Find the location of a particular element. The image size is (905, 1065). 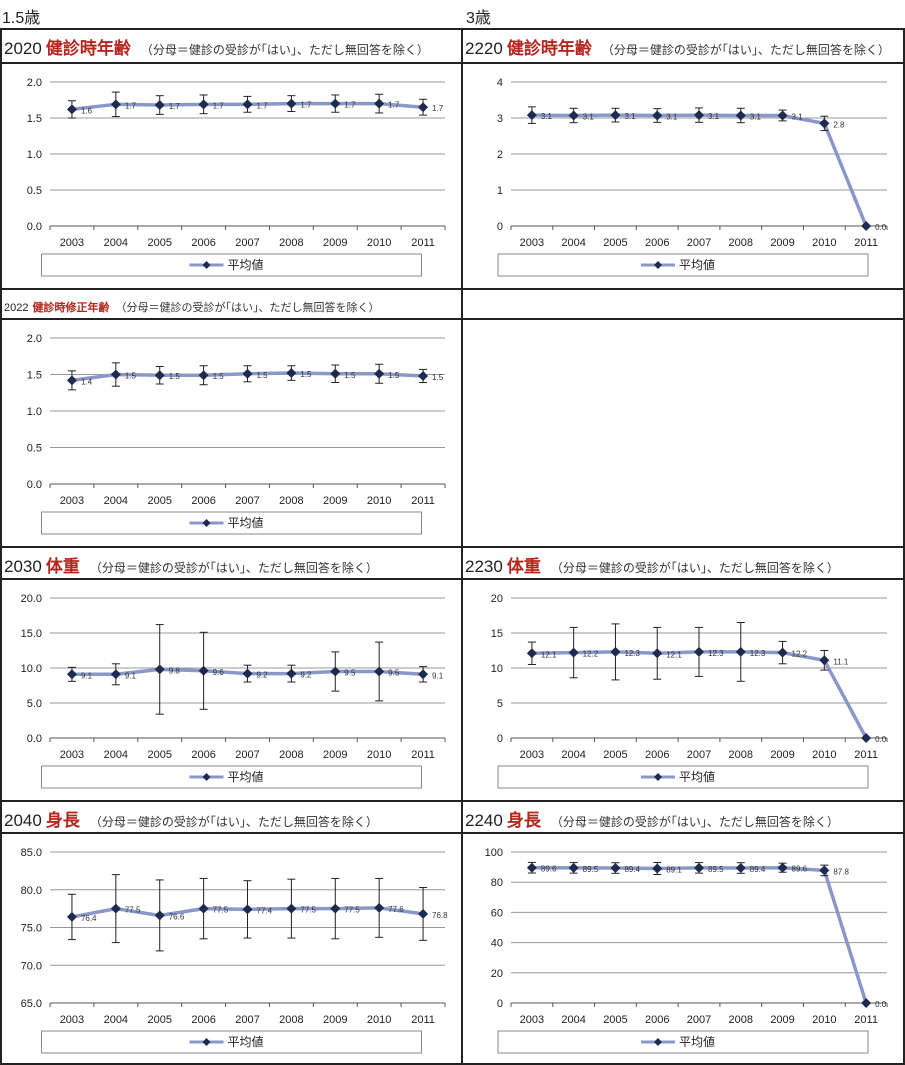

y-tick-label: 1.5 is located at coordinates (34, 376).